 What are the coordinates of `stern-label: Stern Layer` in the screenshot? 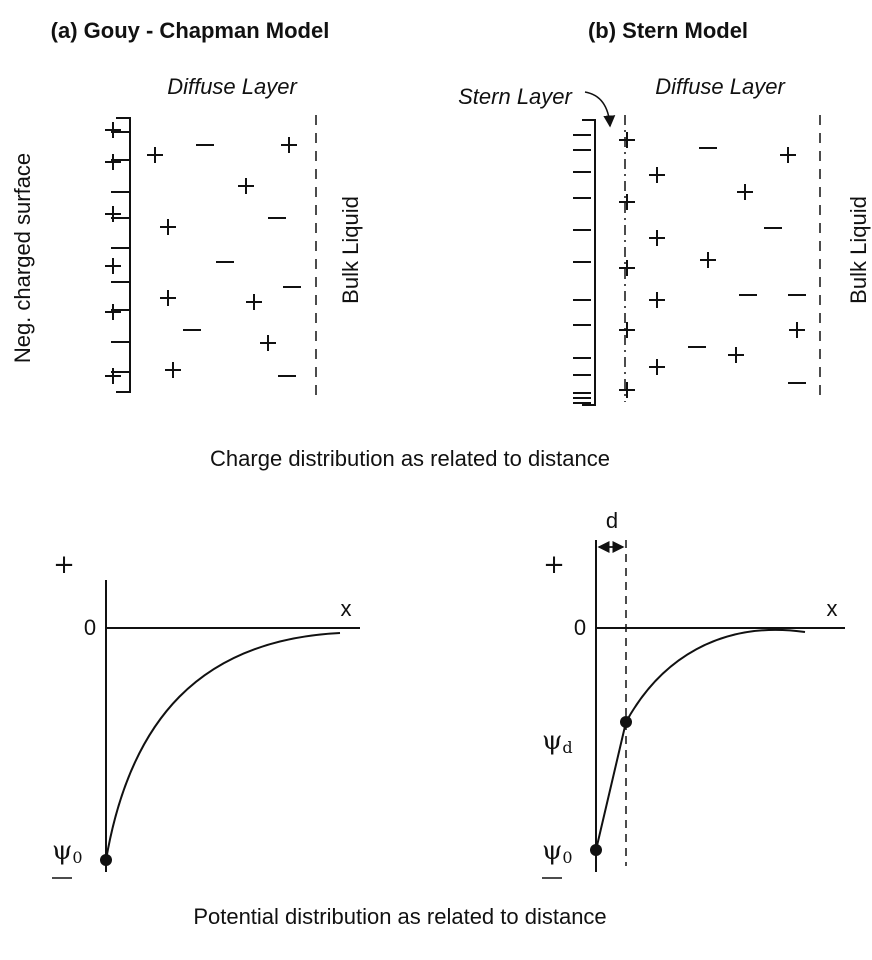 It's located at (515, 96).